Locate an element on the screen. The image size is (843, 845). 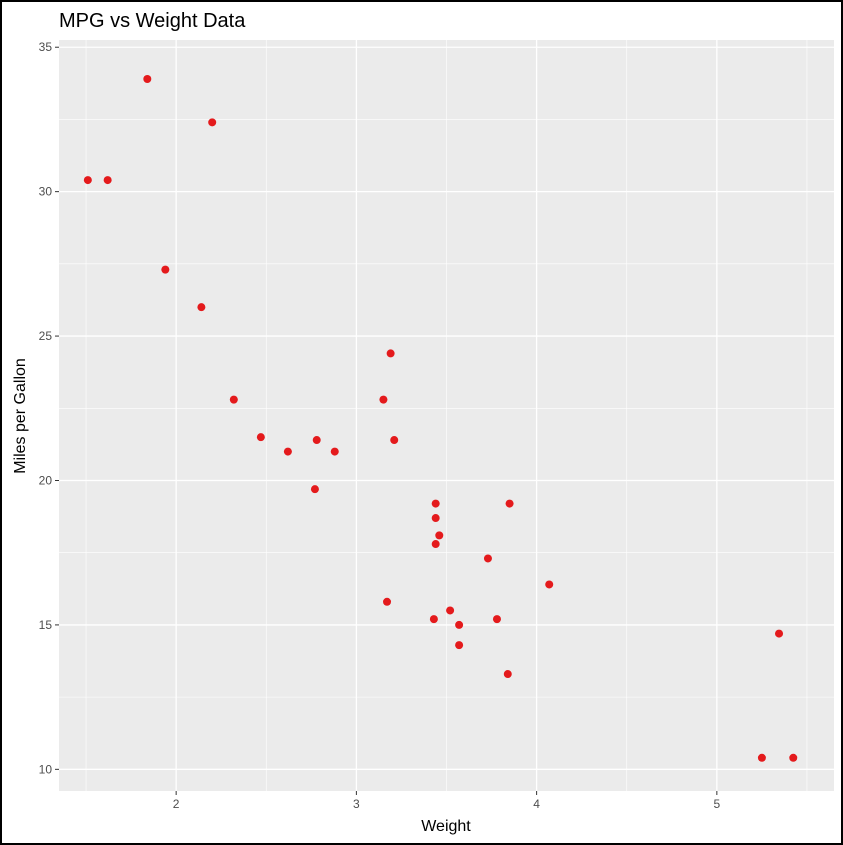
x-tick-label: 4 is located at coordinates (536, 804).